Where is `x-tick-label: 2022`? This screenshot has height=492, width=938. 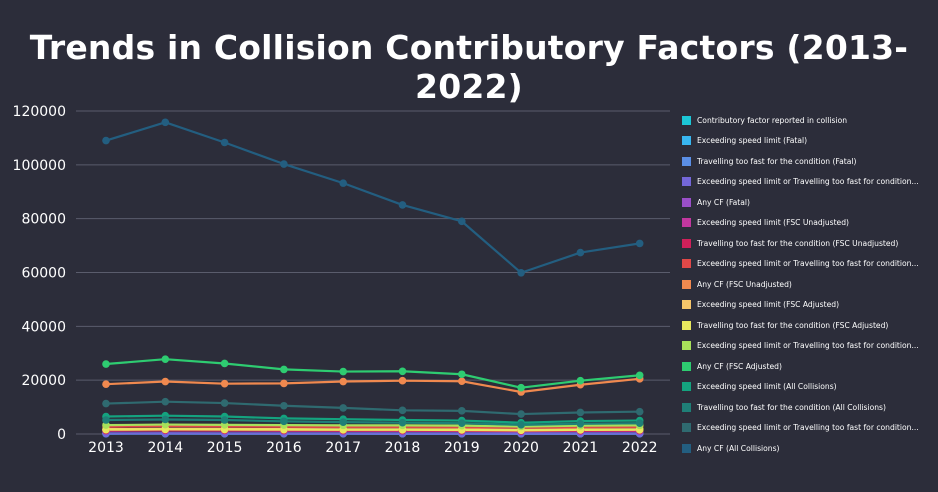
x-tick-label: 2022 is located at coordinates (640, 448).